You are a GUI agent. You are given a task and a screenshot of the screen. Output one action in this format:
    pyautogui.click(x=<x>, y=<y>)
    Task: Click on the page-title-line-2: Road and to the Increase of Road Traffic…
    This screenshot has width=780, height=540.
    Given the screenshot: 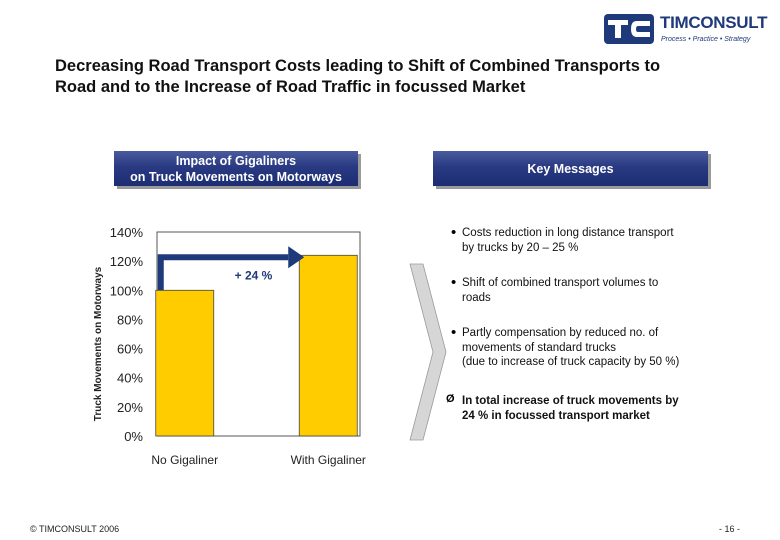 What is the action you would take?
    pyautogui.click(x=290, y=87)
    